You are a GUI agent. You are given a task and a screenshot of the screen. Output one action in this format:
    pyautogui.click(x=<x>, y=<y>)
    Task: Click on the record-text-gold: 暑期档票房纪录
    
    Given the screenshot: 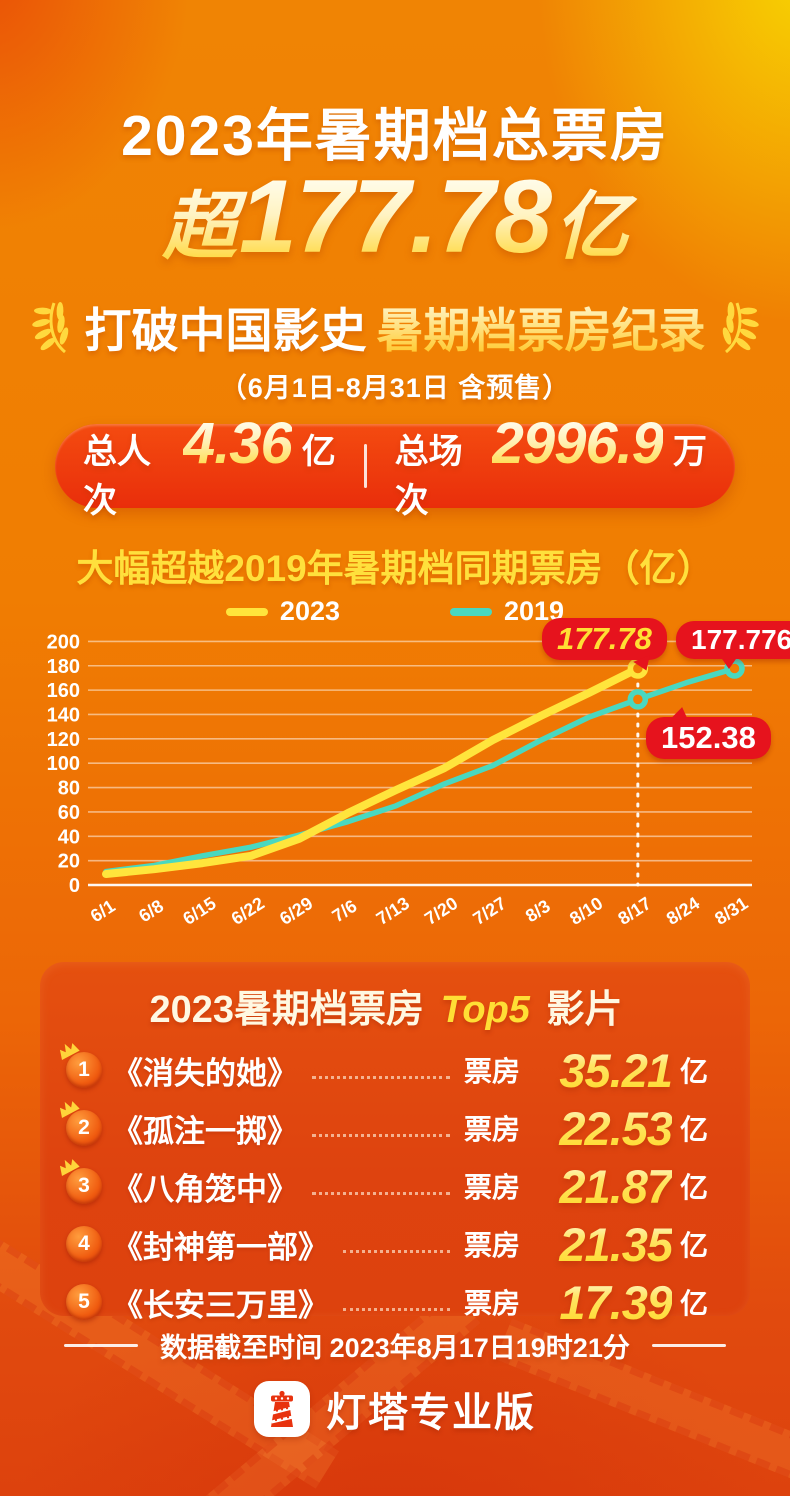 What is the action you would take?
    pyautogui.click(x=541, y=326)
    